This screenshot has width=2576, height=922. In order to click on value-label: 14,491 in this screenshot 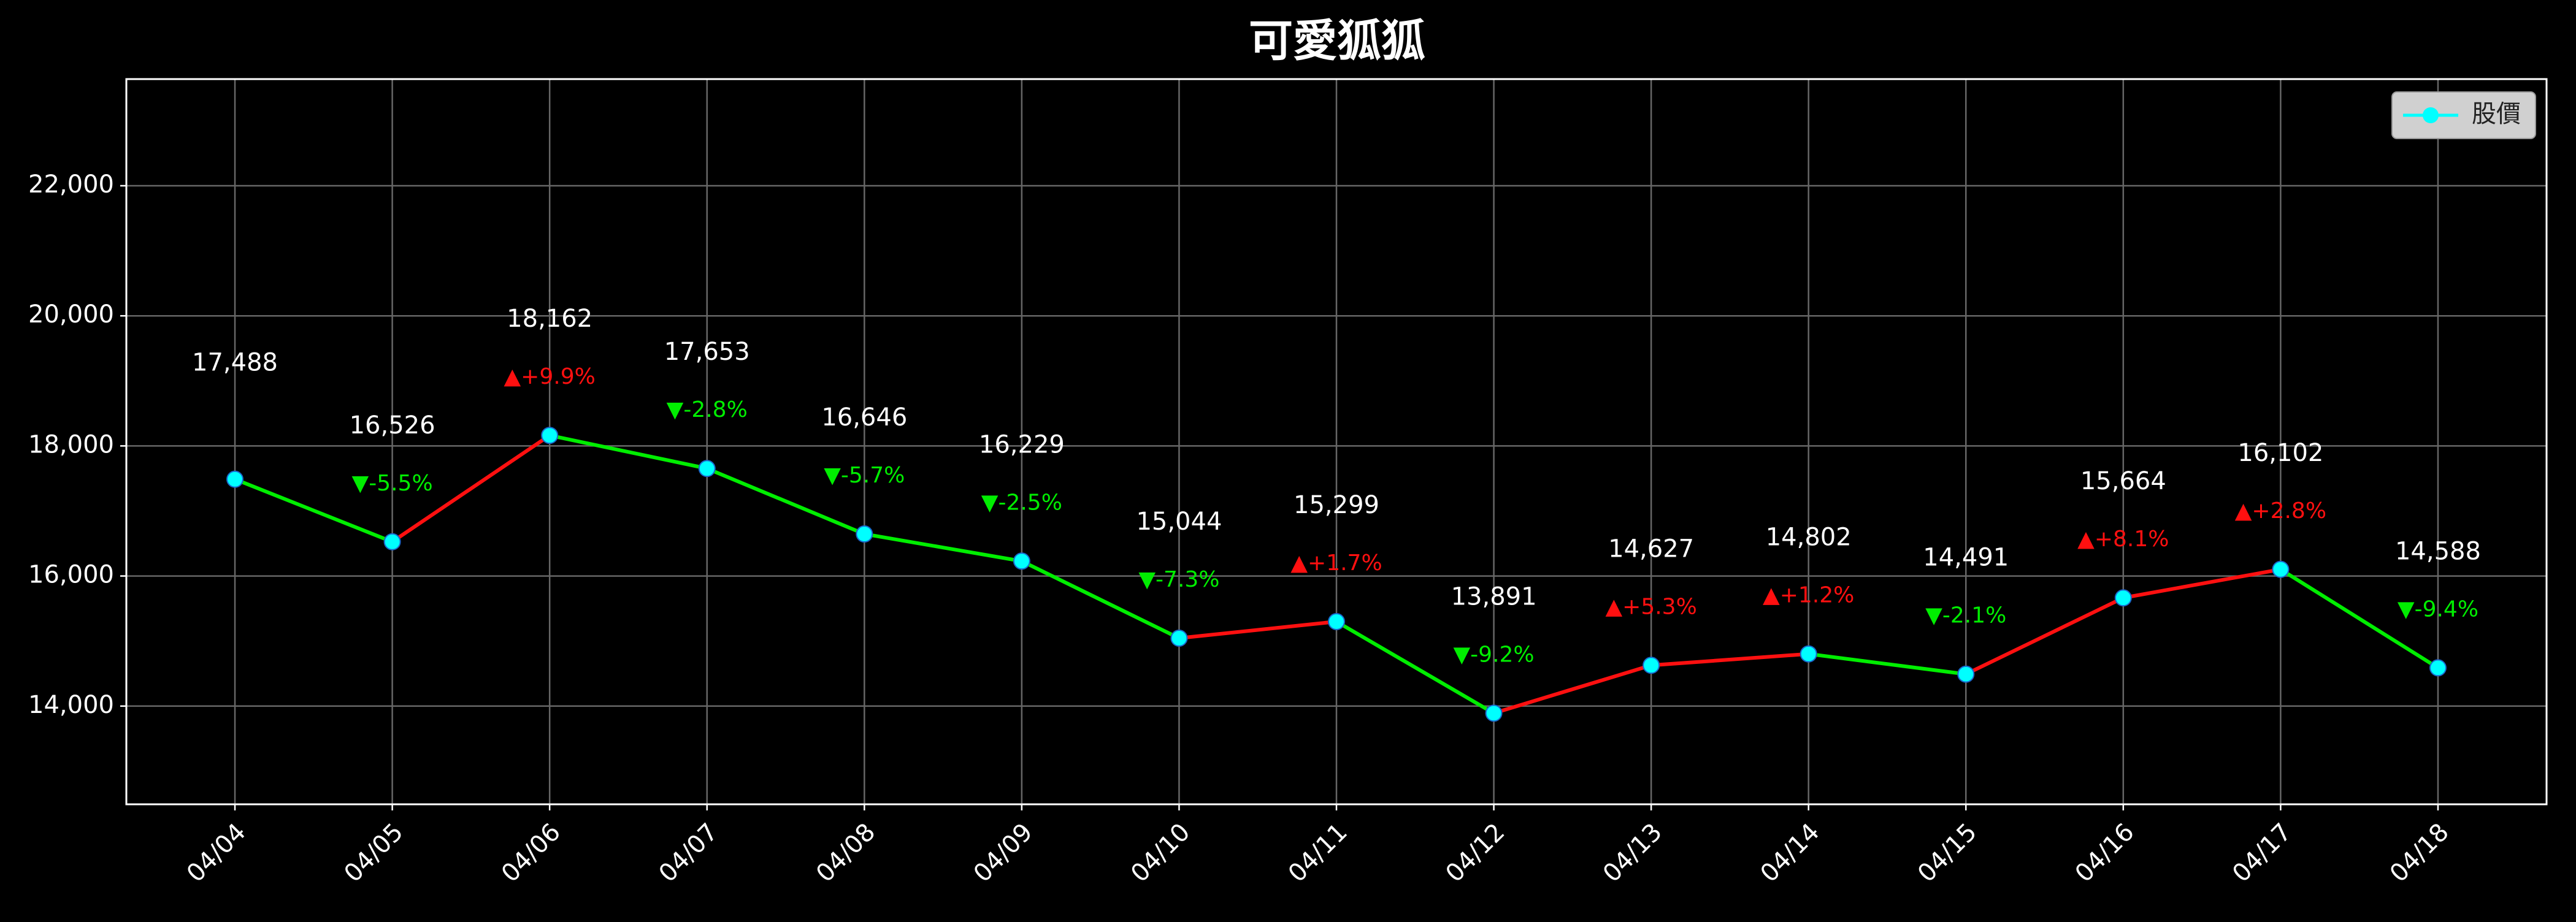, I will do `click(1966, 558)`.